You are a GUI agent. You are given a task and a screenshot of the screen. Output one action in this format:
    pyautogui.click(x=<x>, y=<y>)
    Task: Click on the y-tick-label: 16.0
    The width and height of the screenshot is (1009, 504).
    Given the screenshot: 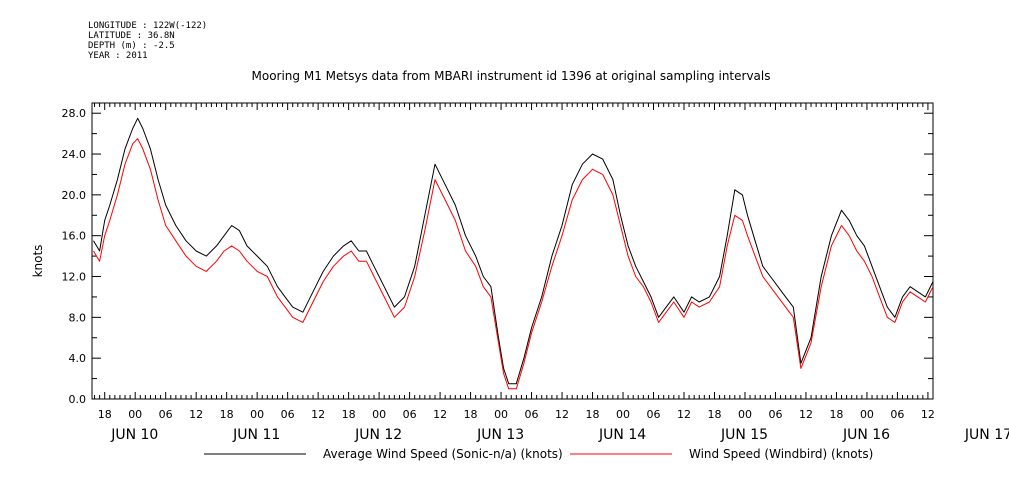 What is the action you would take?
    pyautogui.click(x=74, y=236)
    